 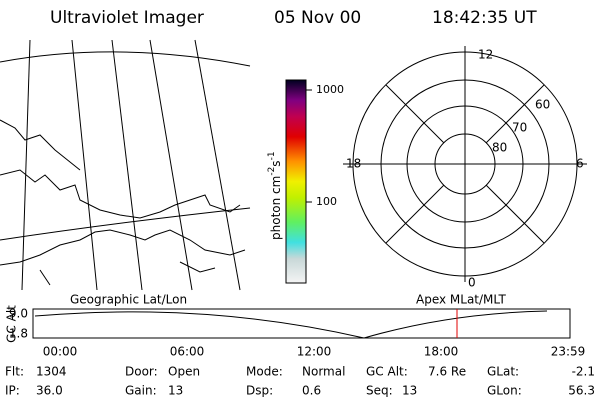 I want to click on info-value: Normal, so click(x=323, y=372).